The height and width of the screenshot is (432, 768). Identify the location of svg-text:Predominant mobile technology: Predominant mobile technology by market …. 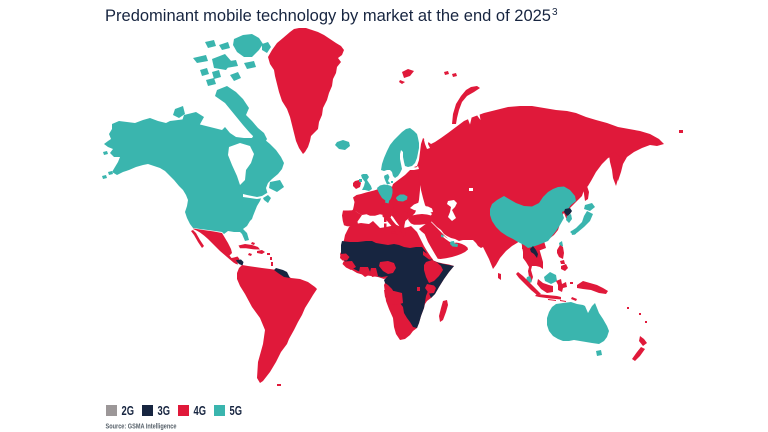
(328, 16).